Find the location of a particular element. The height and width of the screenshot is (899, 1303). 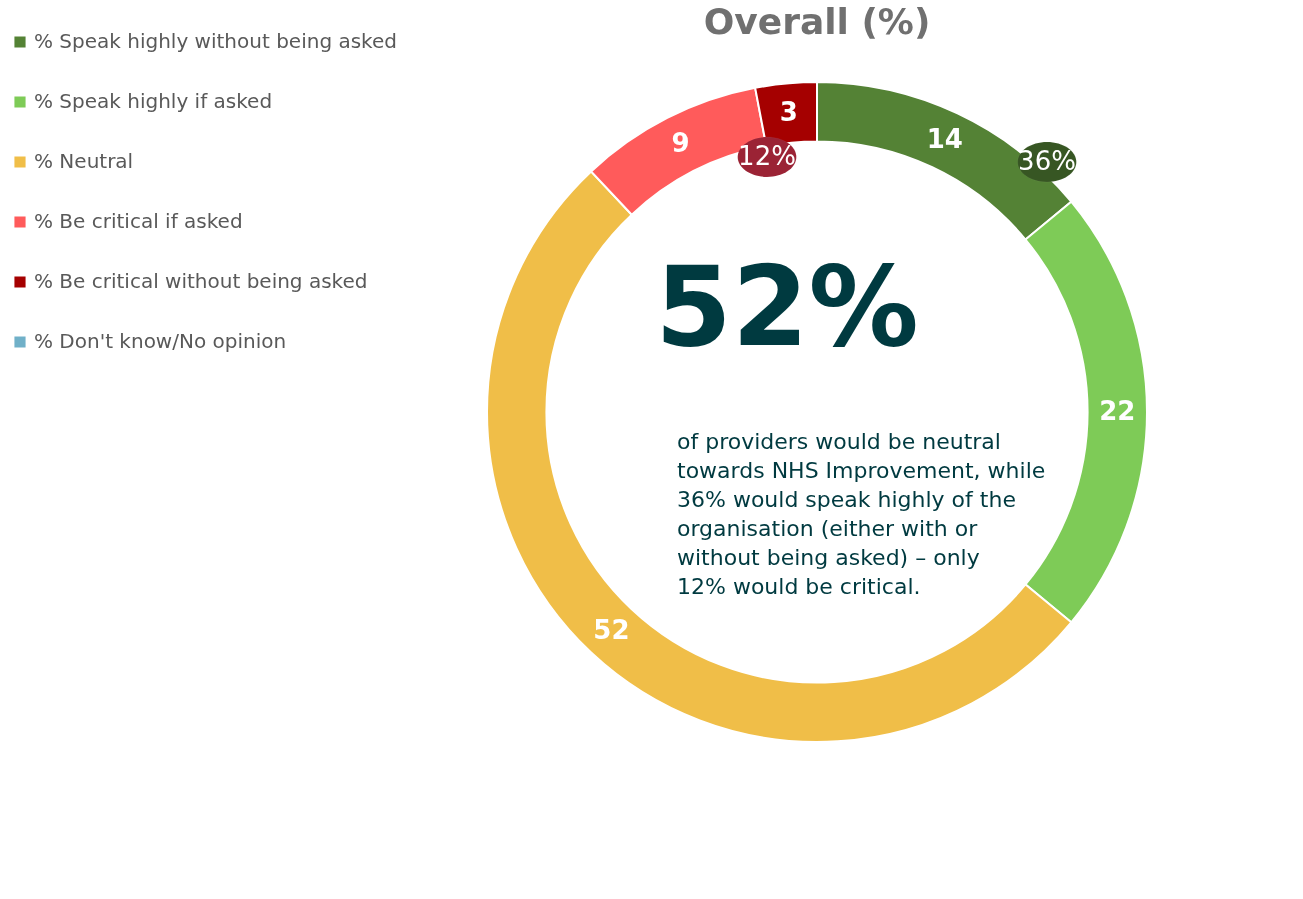

chart-title: Overall (%) is located at coordinates (817, 21).